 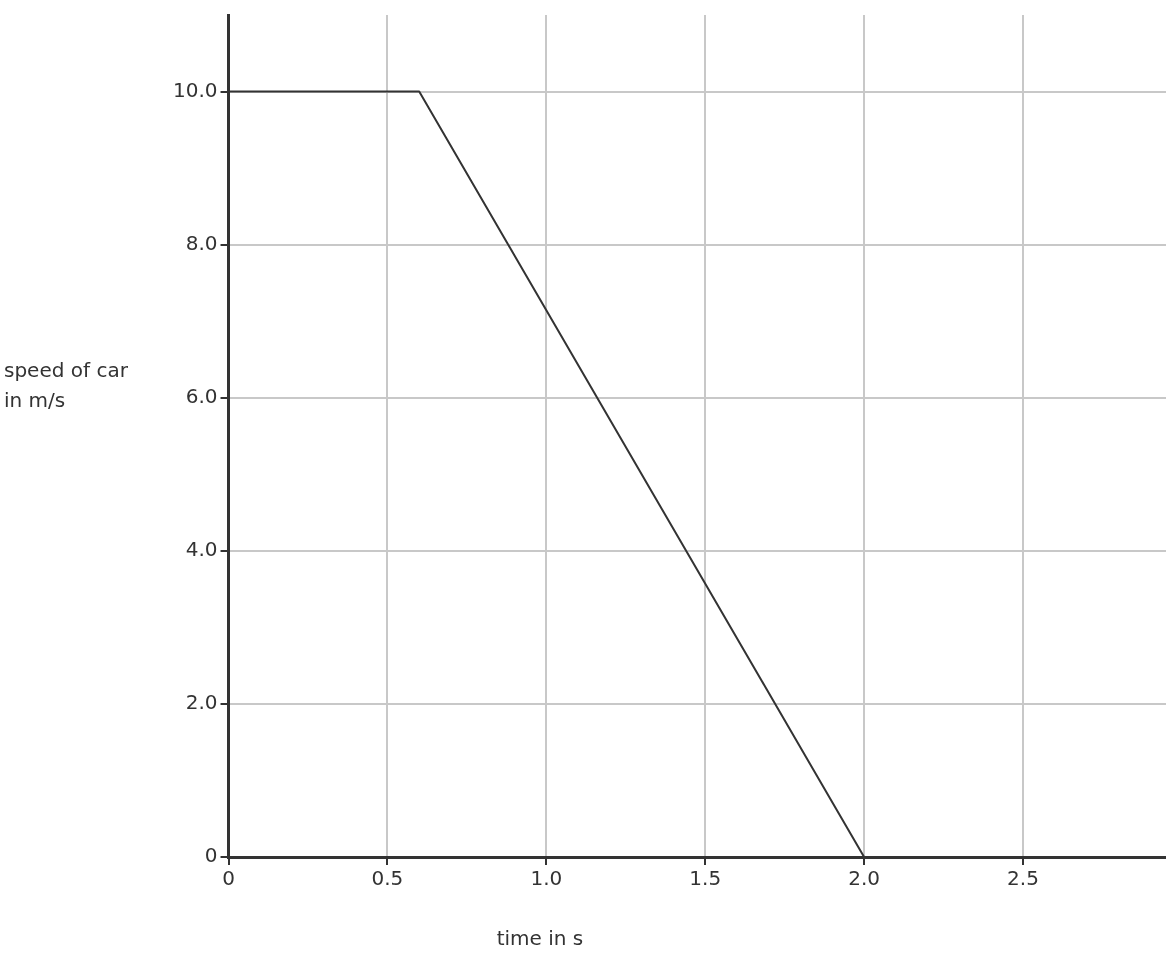 I want to click on x-tick-label: 2.5, so click(x=1023, y=878).